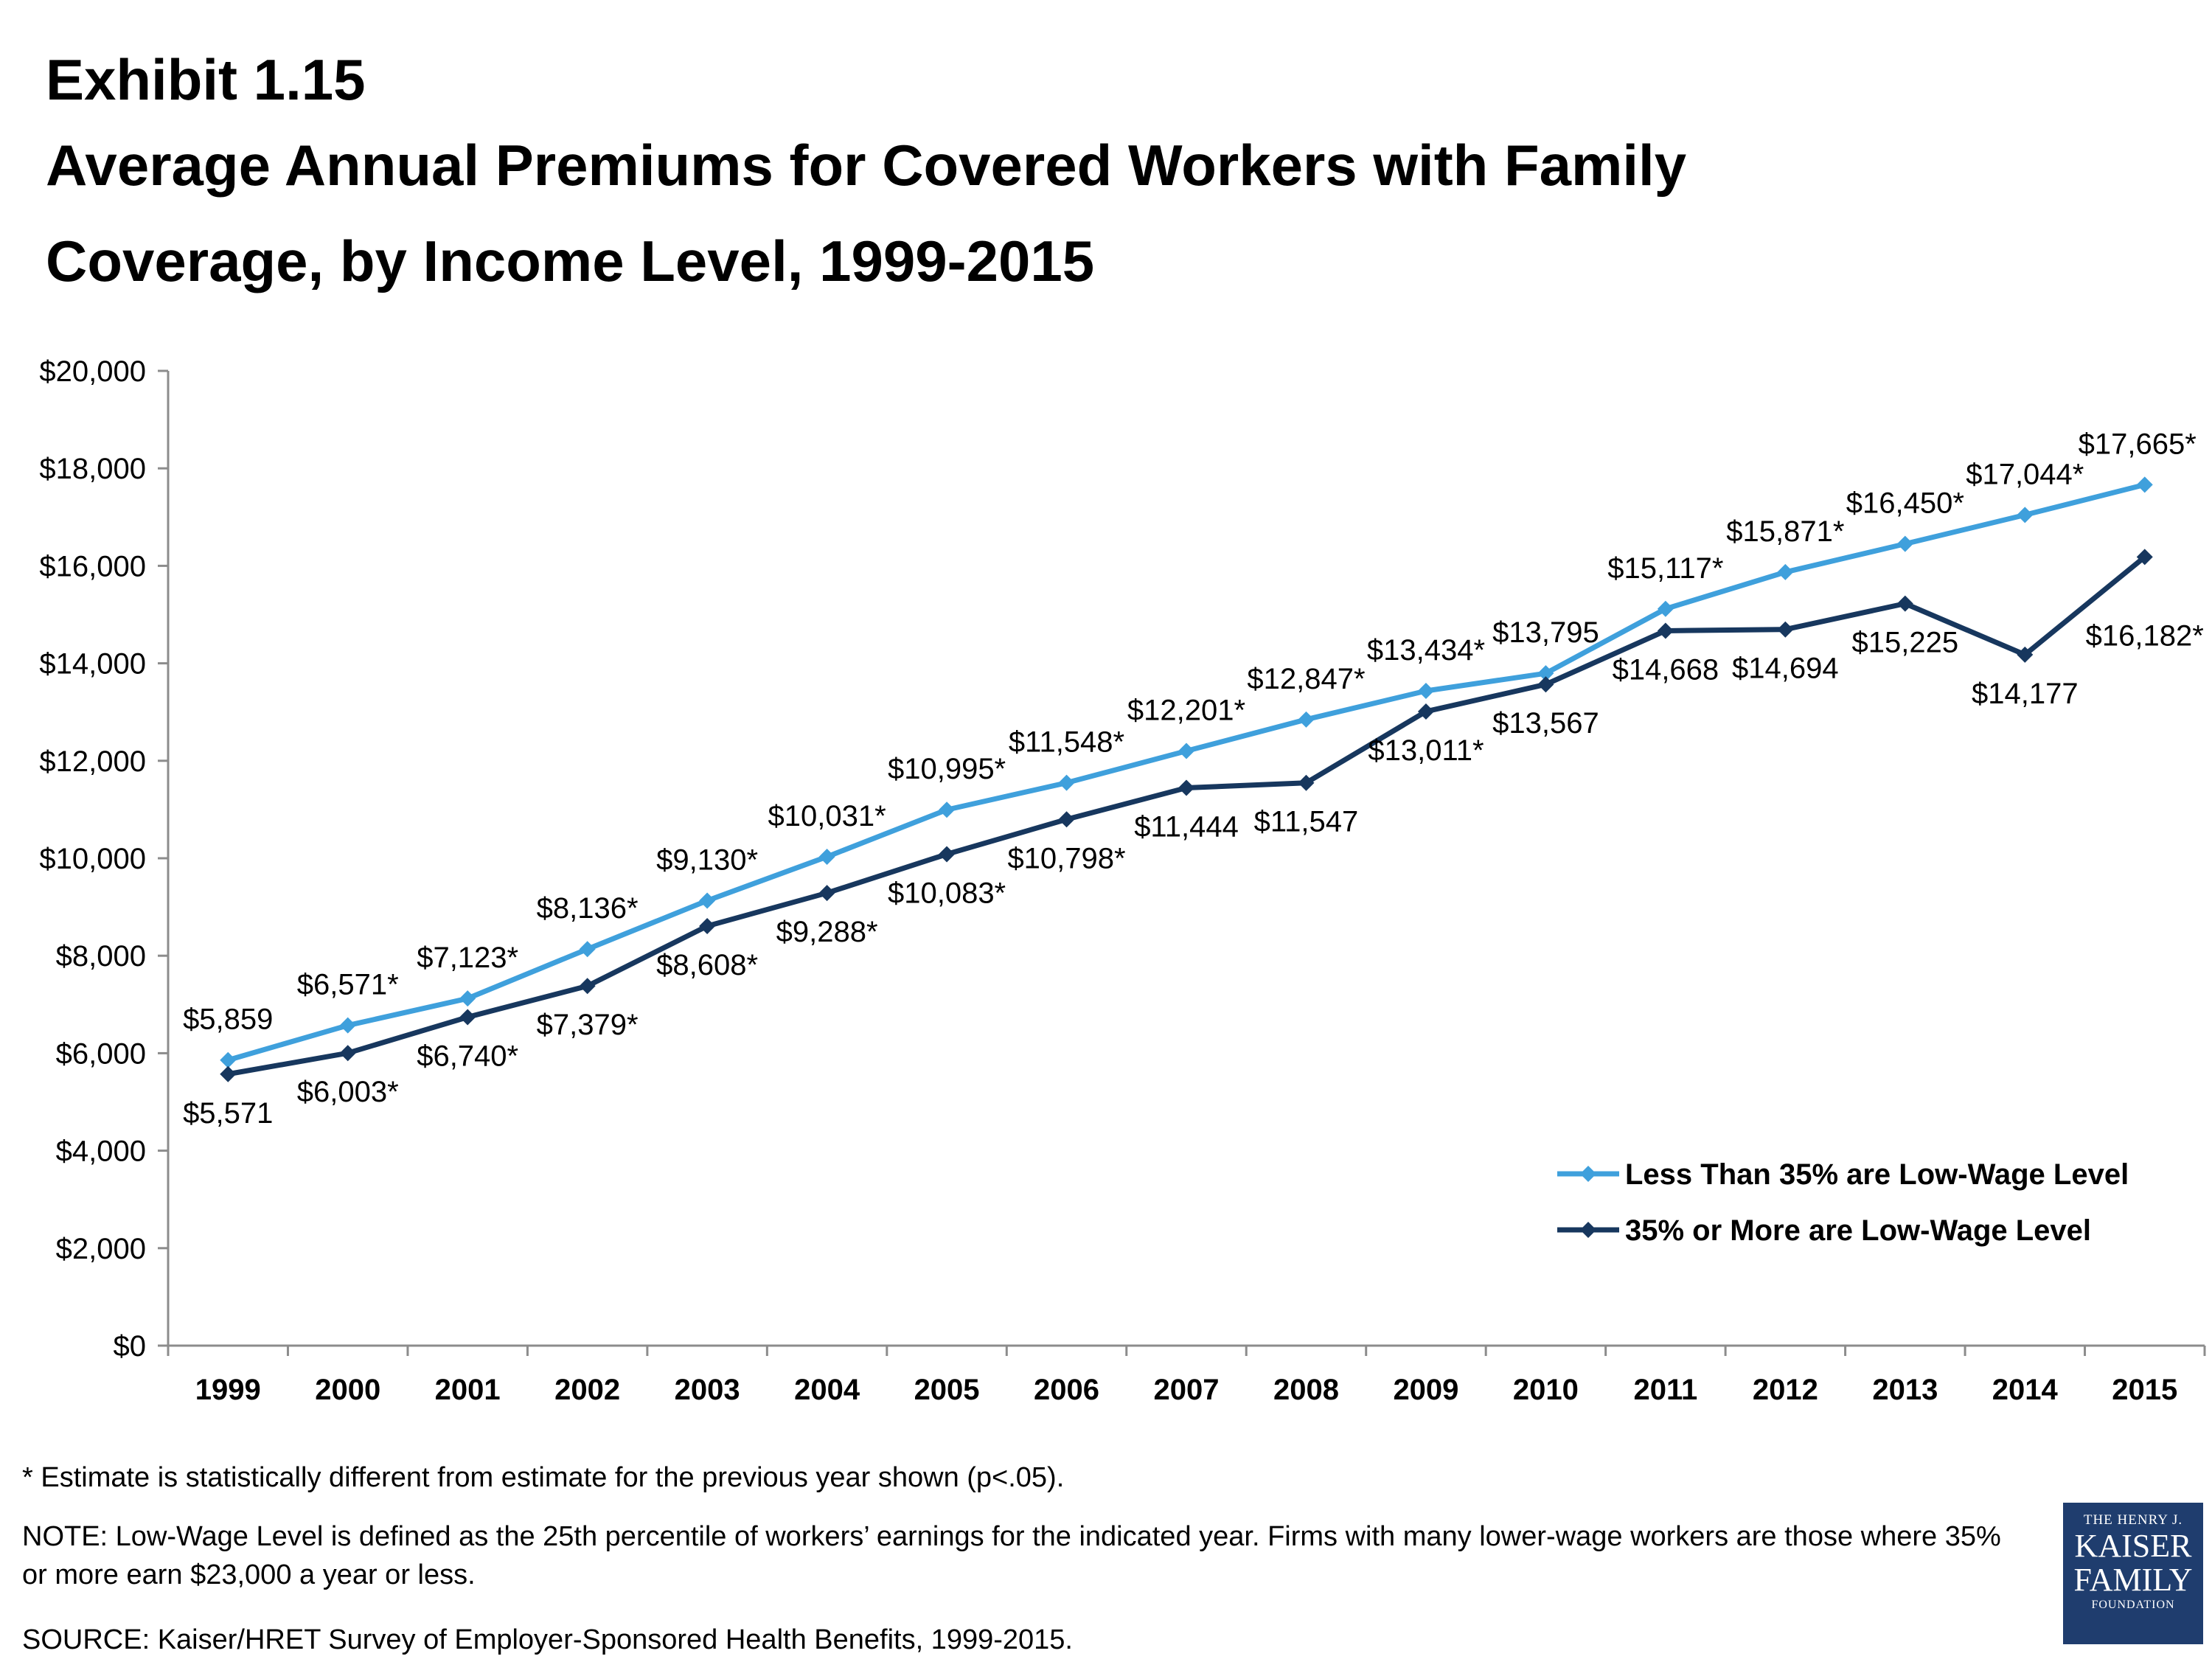 The width and height of the screenshot is (2212, 1659). Describe the element at coordinates (827, 816) in the screenshot. I see `series-less-than-35-data-label: $10,031*` at that location.